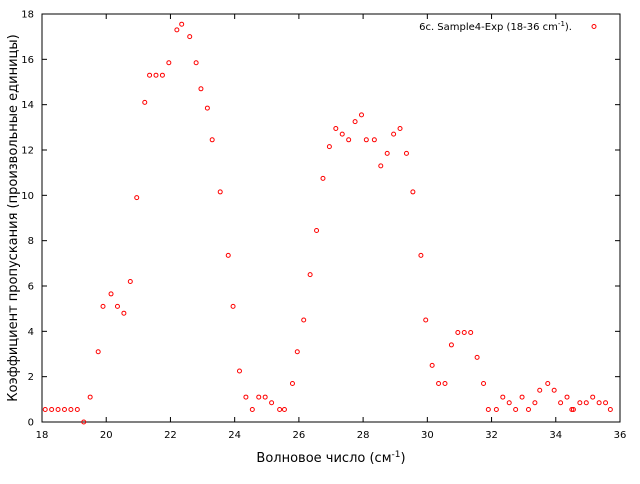 The image size is (640, 484). I want to click on y-tick-label: 2, so click(31, 377).